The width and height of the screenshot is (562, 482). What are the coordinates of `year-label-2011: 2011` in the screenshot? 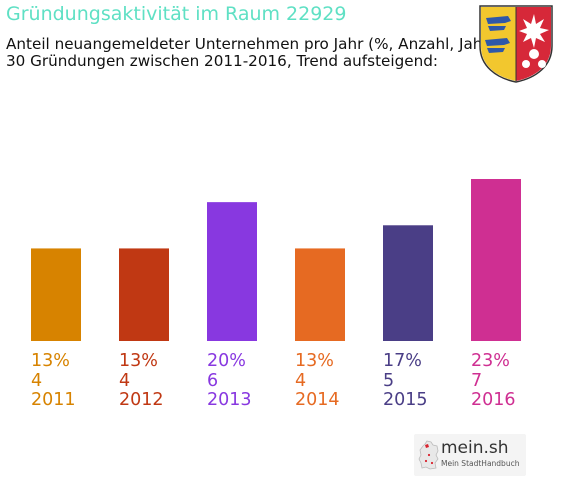 It's located at (53, 400).